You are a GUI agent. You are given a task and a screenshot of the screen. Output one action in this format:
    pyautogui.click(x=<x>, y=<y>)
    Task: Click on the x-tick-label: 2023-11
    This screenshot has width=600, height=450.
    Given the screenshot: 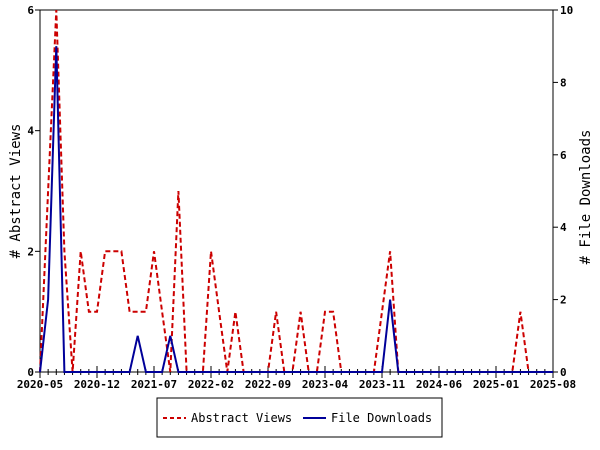 What is the action you would take?
    pyautogui.click(x=382, y=384)
    